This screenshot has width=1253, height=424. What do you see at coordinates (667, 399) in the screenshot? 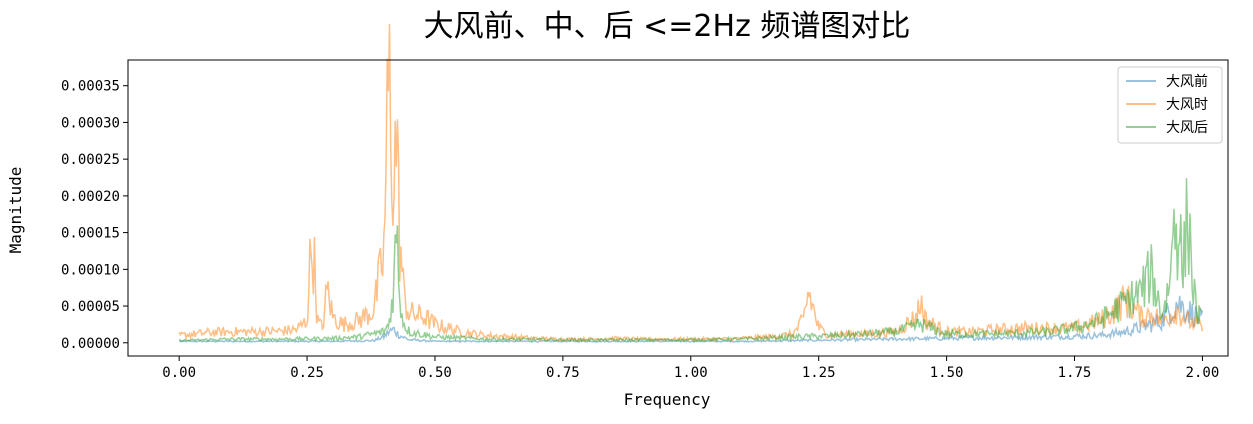
I see `x-axis-label: Frequency` at bounding box center [667, 399].